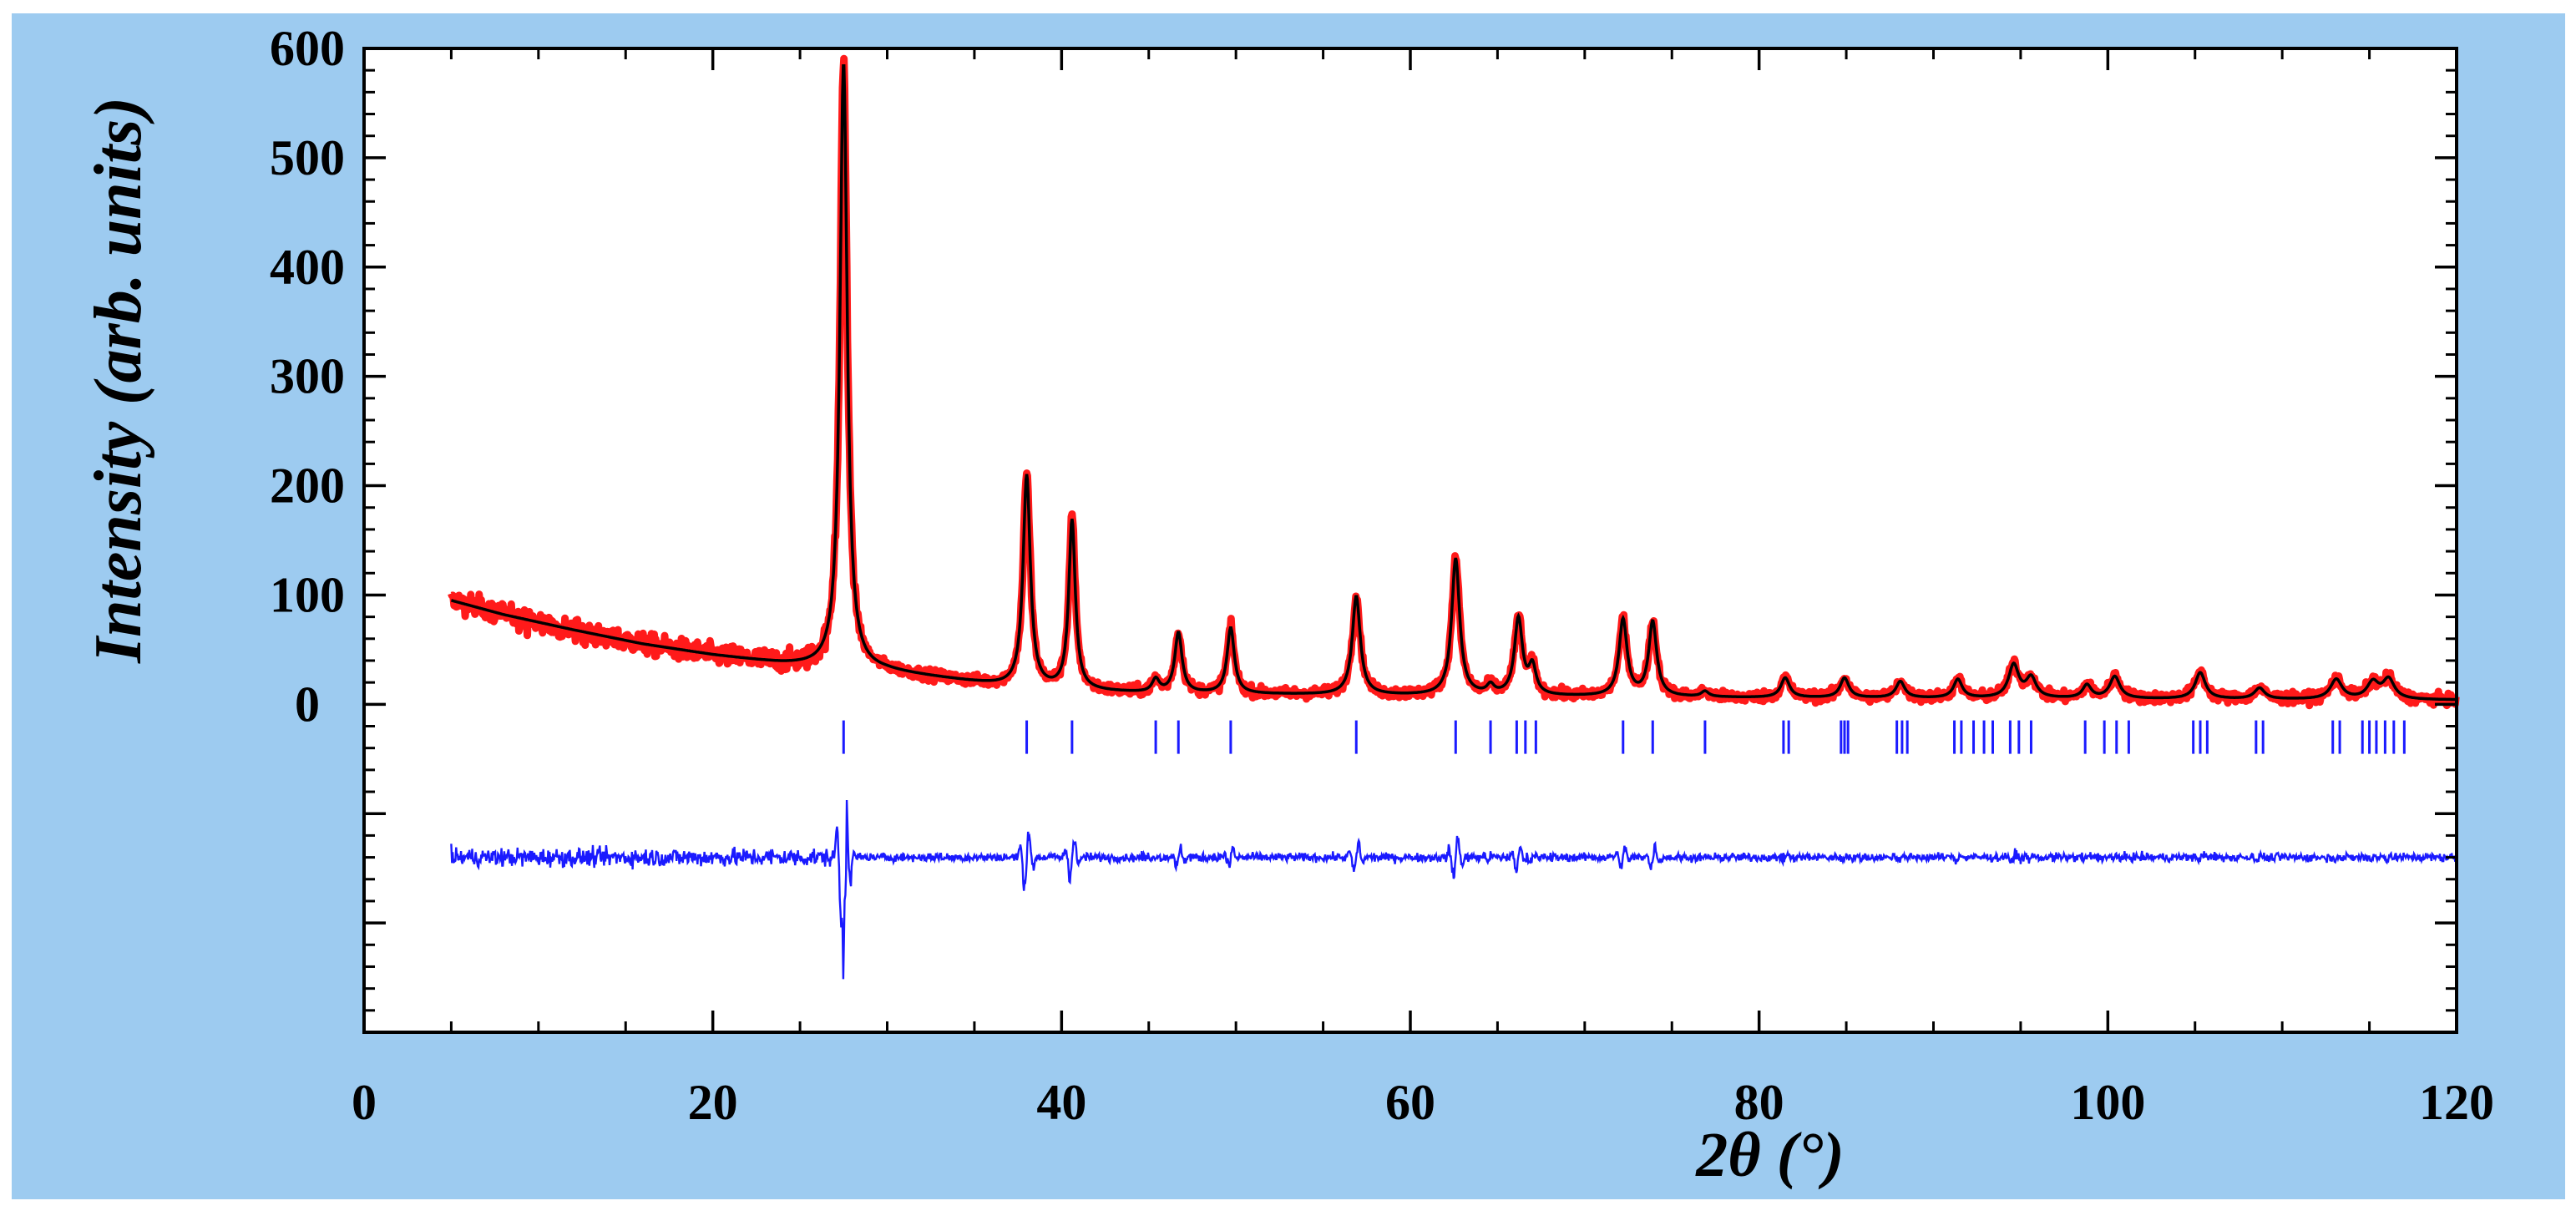 This screenshot has height=1221, width=2576. What do you see at coordinates (307, 704) in the screenshot?
I see `y-tick-label: 0` at bounding box center [307, 704].